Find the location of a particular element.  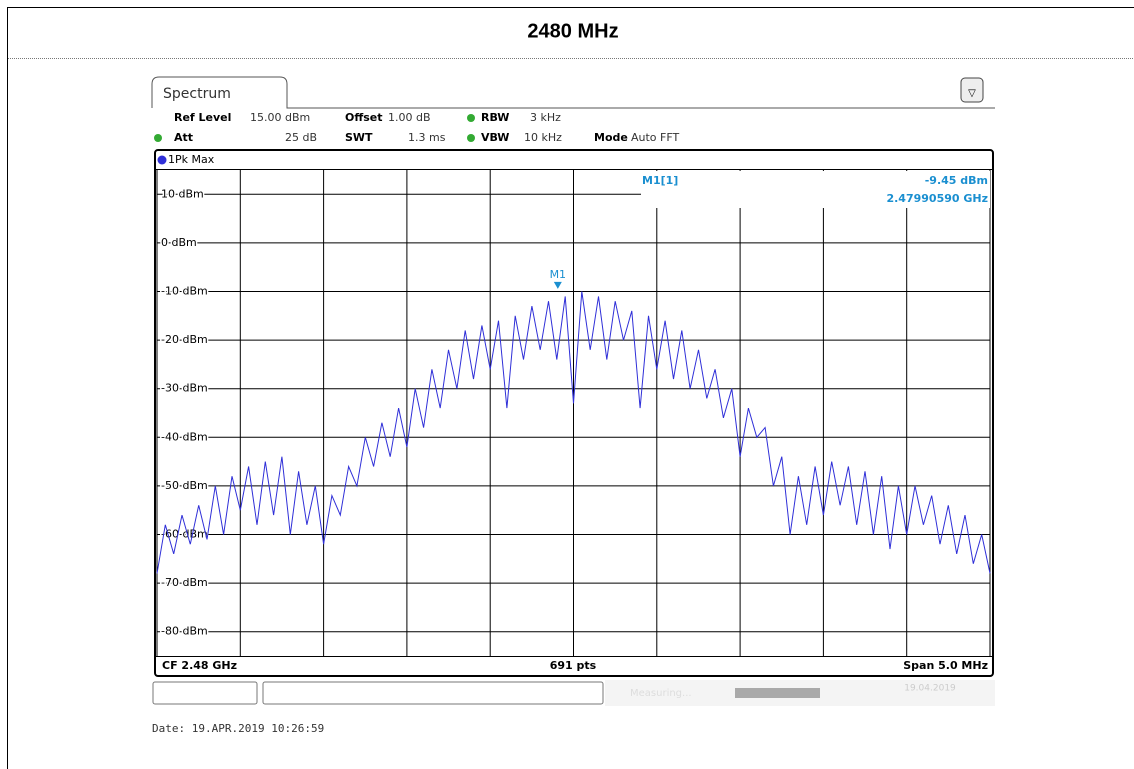

y-tick-label: -30 dBm is located at coordinates (184, 388).